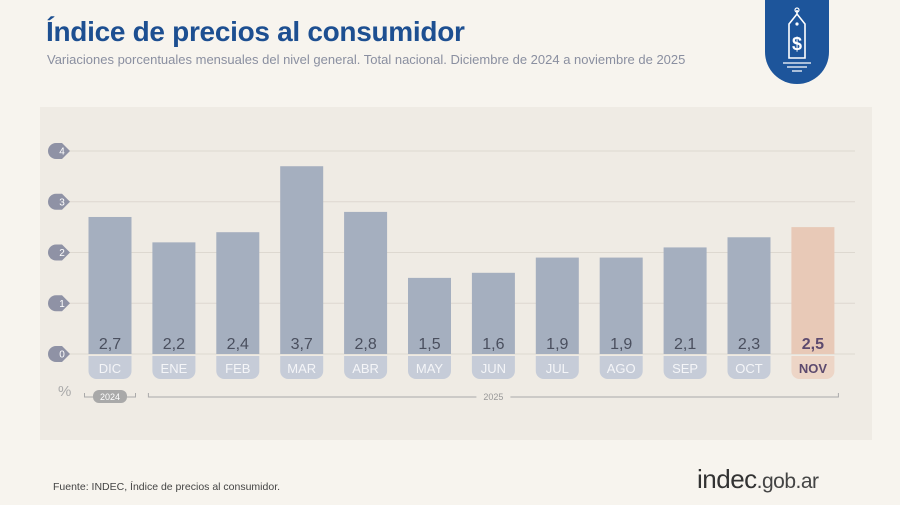  I want to click on y-tick-label: 3, so click(62, 202).